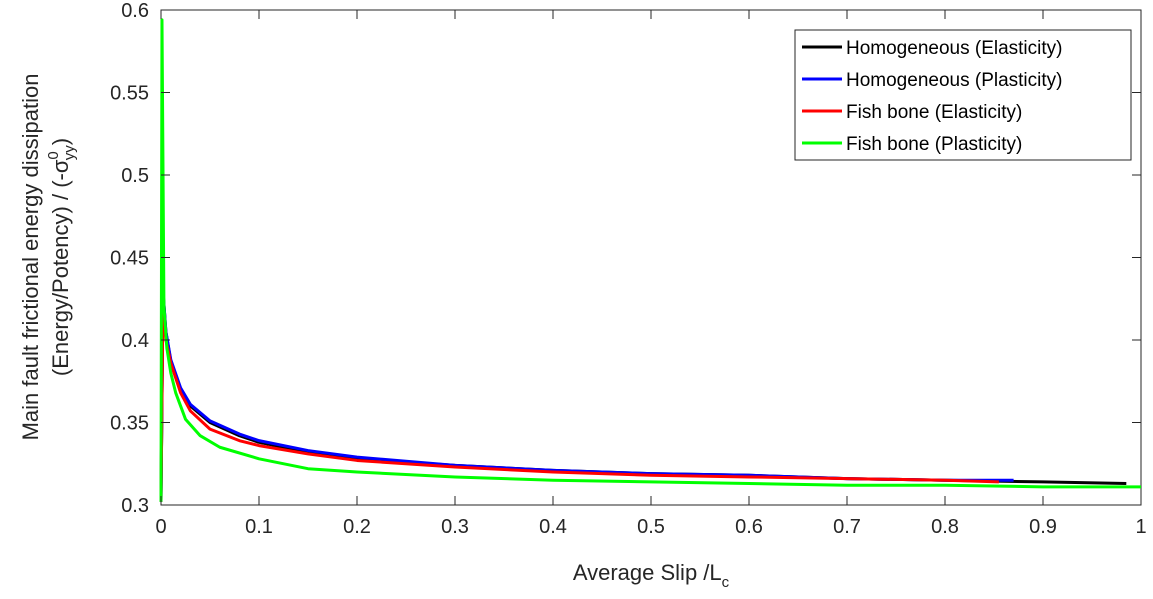 The width and height of the screenshot is (1153, 599). What do you see at coordinates (69, 153) in the screenshot?
I see `y-axis-label-subscript: yy` at bounding box center [69, 153].